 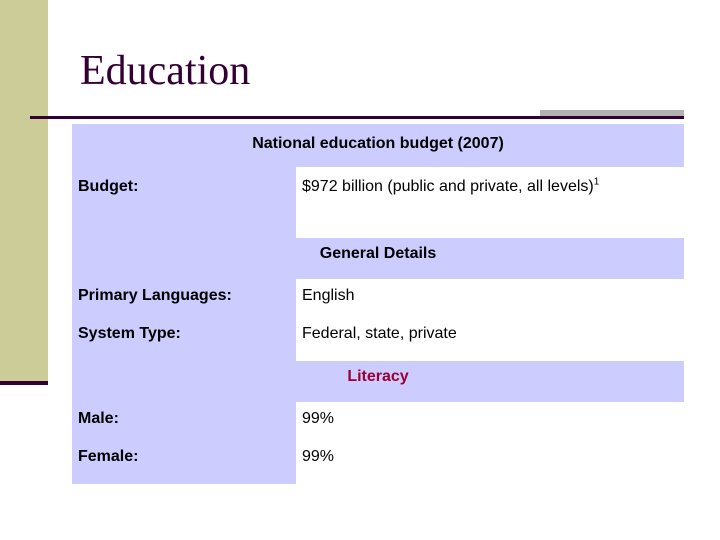 What do you see at coordinates (490, 340) in the screenshot?
I see `system-type-value: Federal, state, private` at bounding box center [490, 340].